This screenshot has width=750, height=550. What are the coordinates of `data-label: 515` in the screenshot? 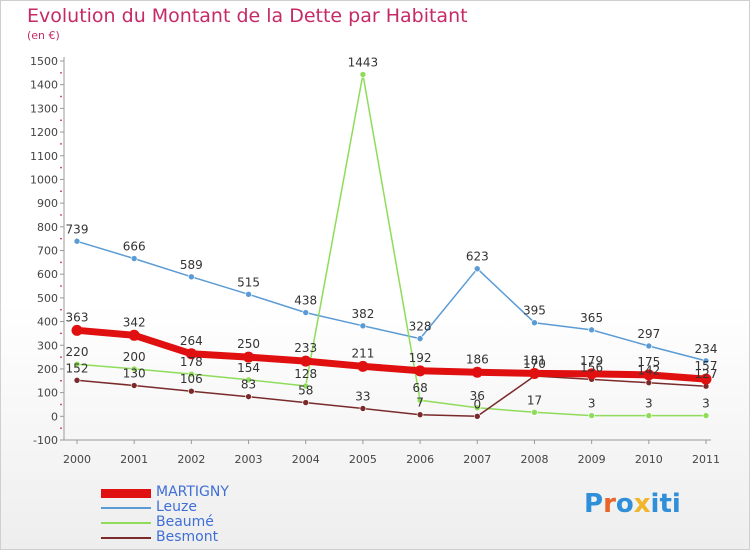 It's located at (248, 282).